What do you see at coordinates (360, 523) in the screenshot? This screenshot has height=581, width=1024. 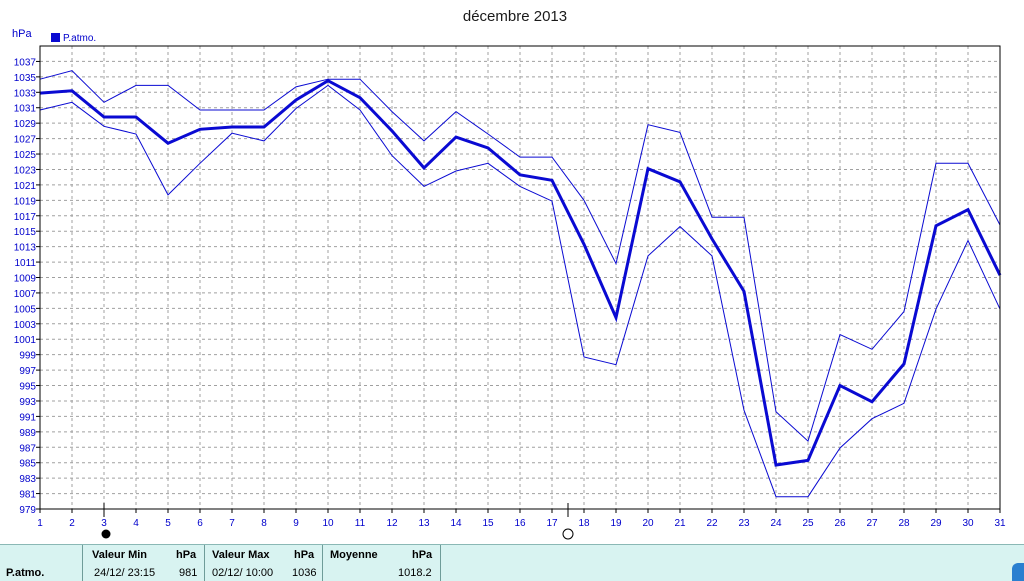 I see `x-tick-label: 11` at bounding box center [360, 523].